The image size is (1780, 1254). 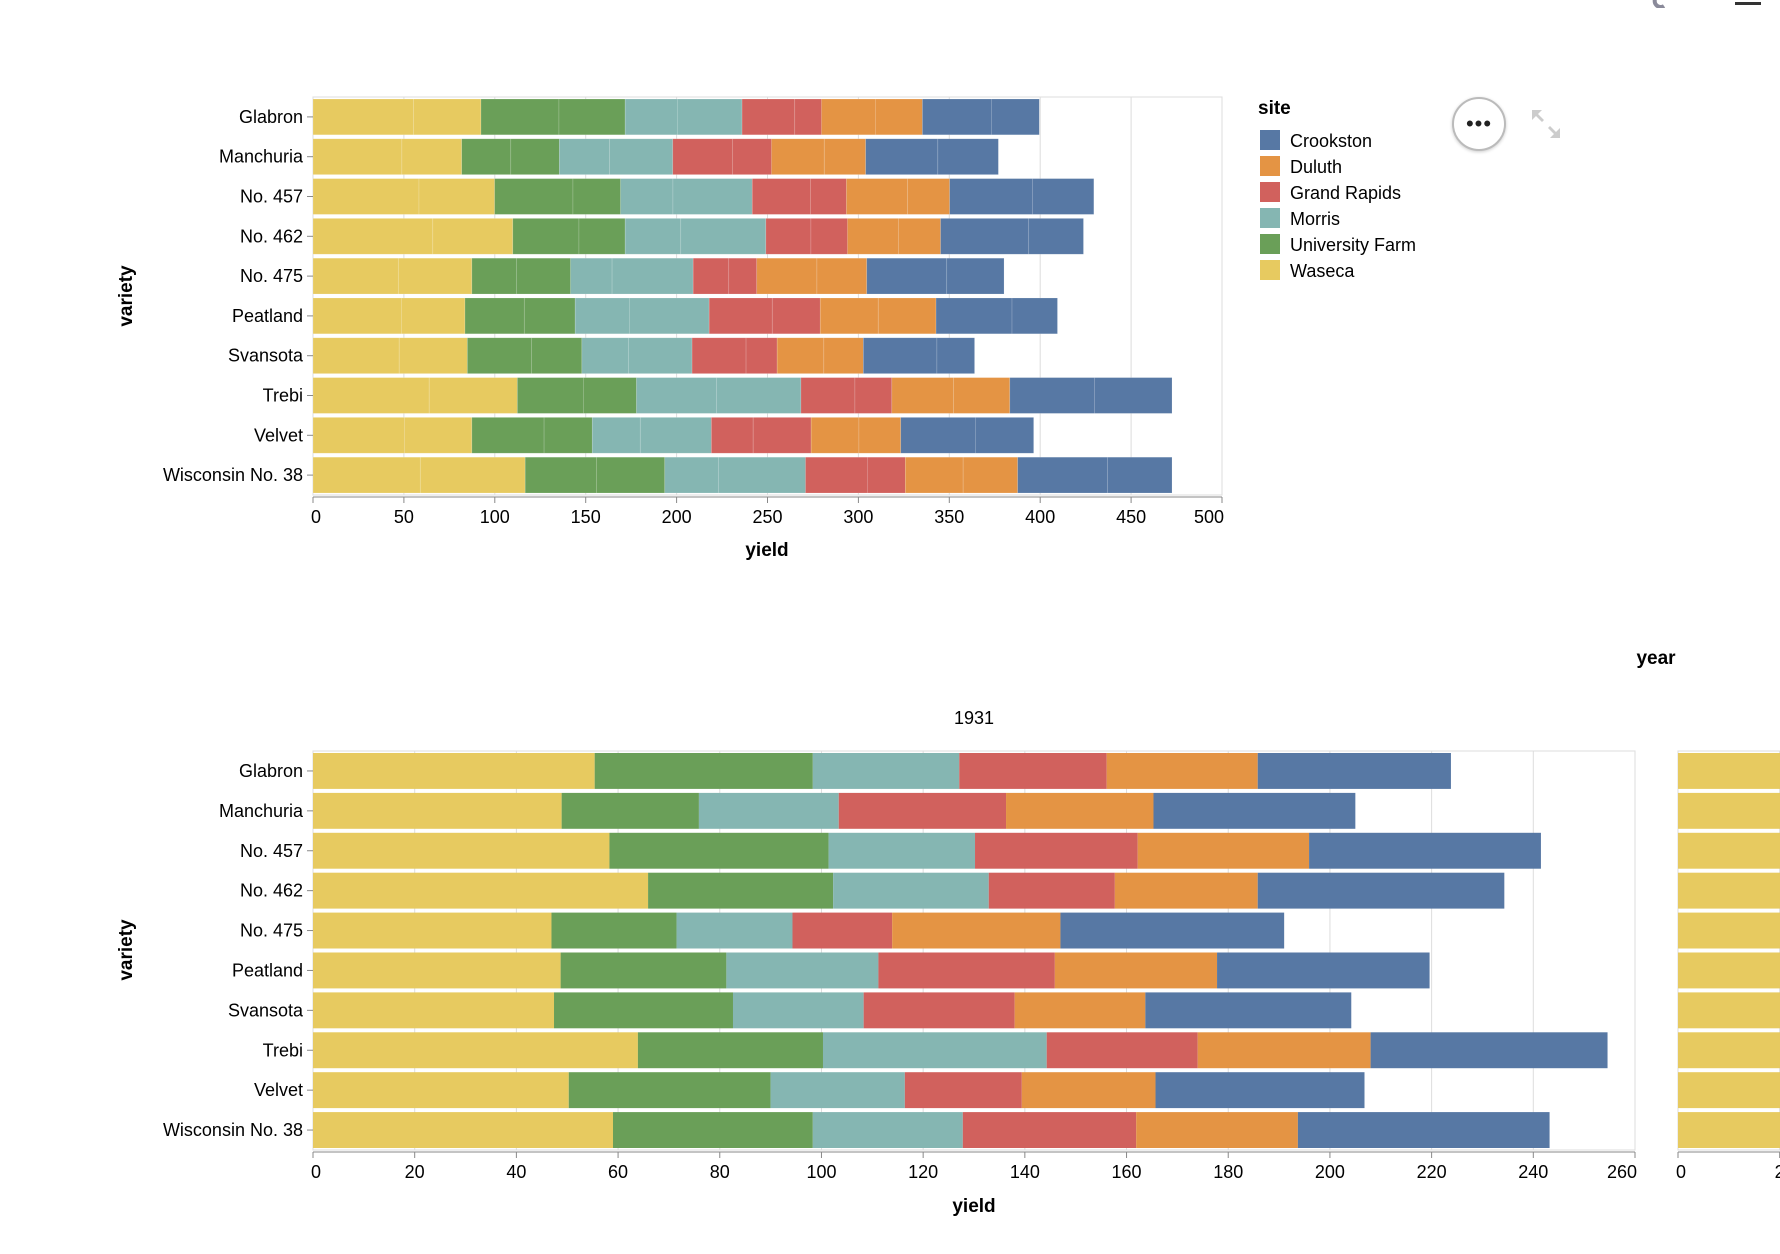 What do you see at coordinates (1728, 950) in the screenshot?
I see `plot-frame` at bounding box center [1728, 950].